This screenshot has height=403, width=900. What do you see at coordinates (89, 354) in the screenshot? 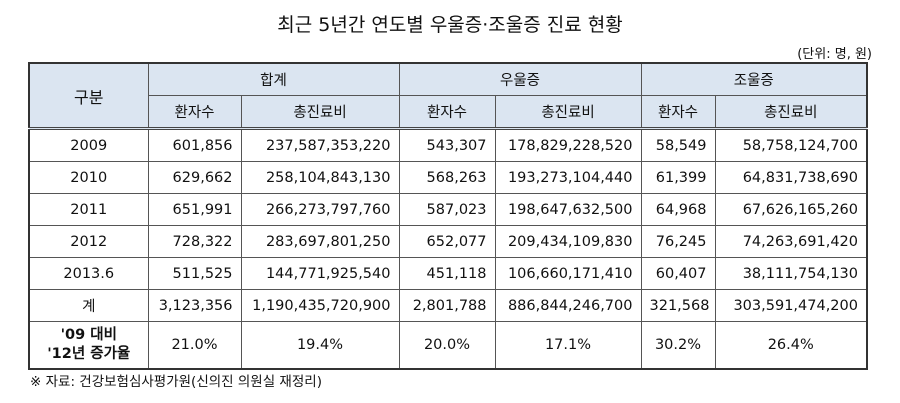
I see `rate-label-line2: '12년 증가율` at bounding box center [89, 354].